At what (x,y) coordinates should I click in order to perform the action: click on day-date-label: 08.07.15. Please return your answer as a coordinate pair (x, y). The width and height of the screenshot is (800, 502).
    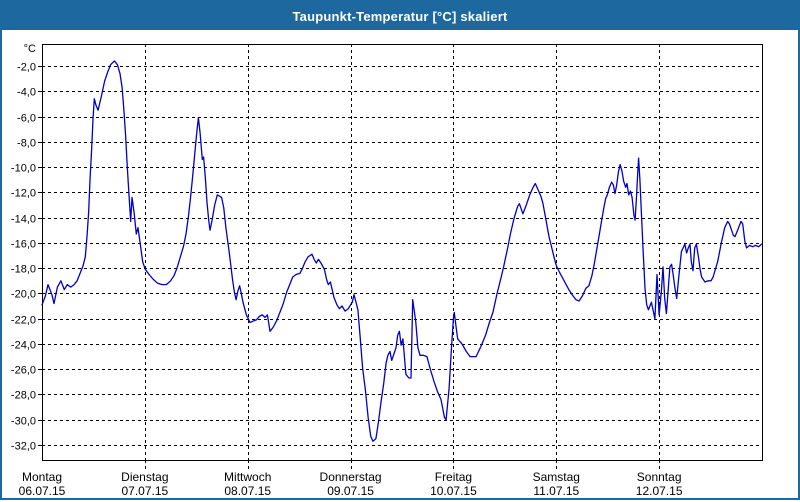
    Looking at the image, I should click on (247, 491).